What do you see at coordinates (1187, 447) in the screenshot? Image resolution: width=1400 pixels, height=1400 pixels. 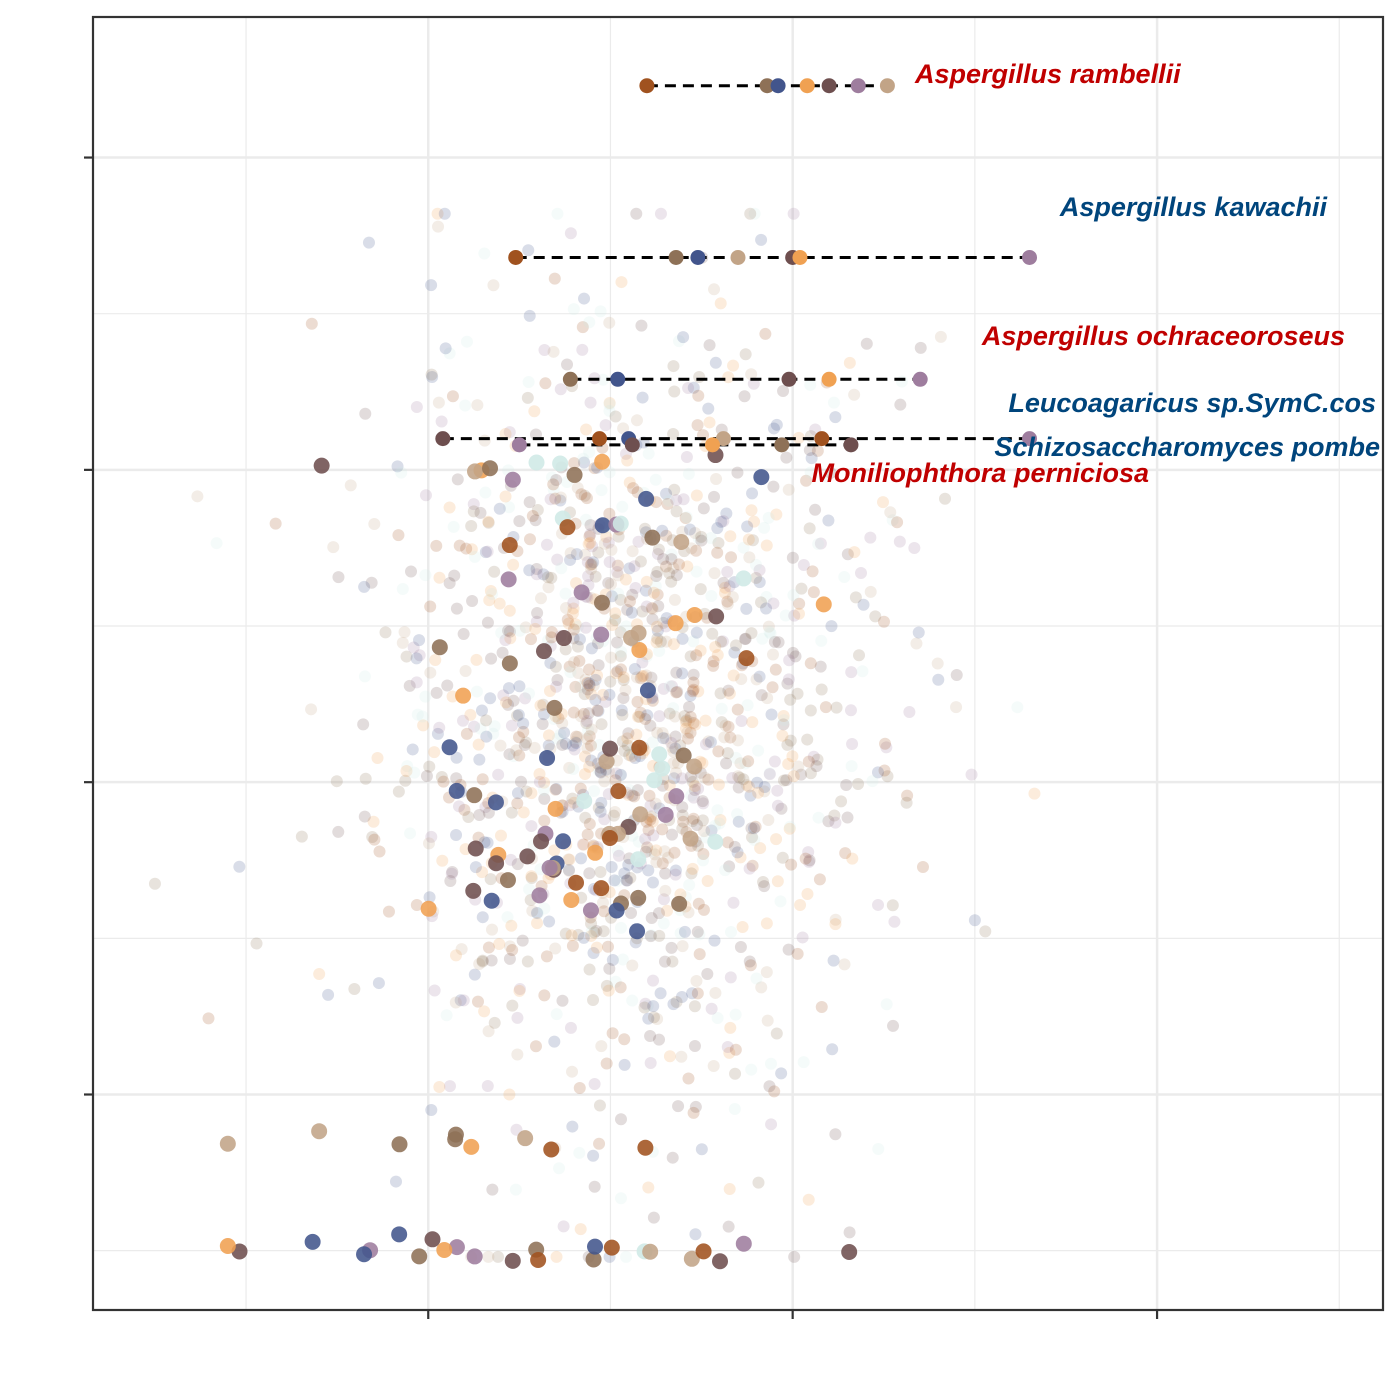 I see `species-label: Schizosaccharomyces pombe` at bounding box center [1187, 447].